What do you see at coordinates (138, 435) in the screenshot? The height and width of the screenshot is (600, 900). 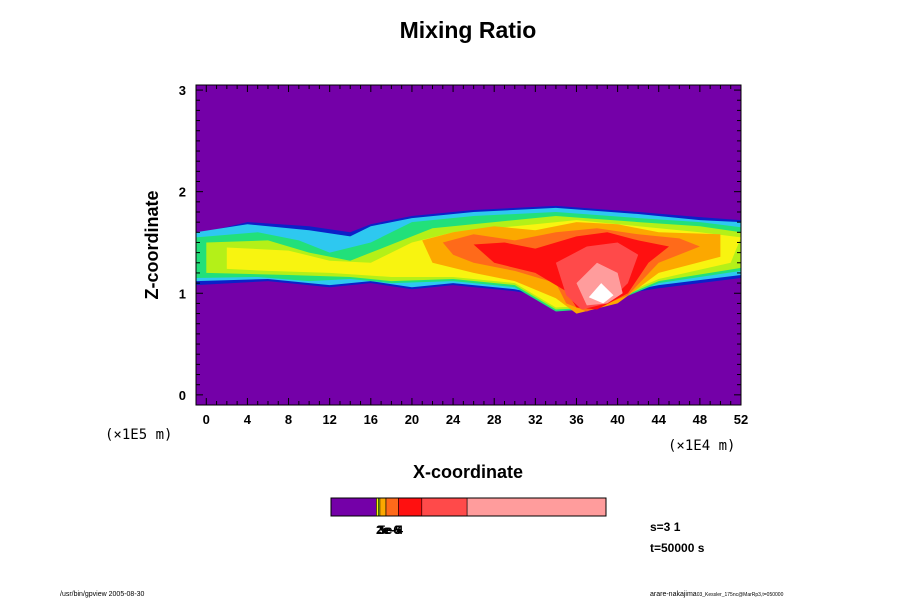 I see `y-scale-label: (×1E5 m)` at bounding box center [138, 435].